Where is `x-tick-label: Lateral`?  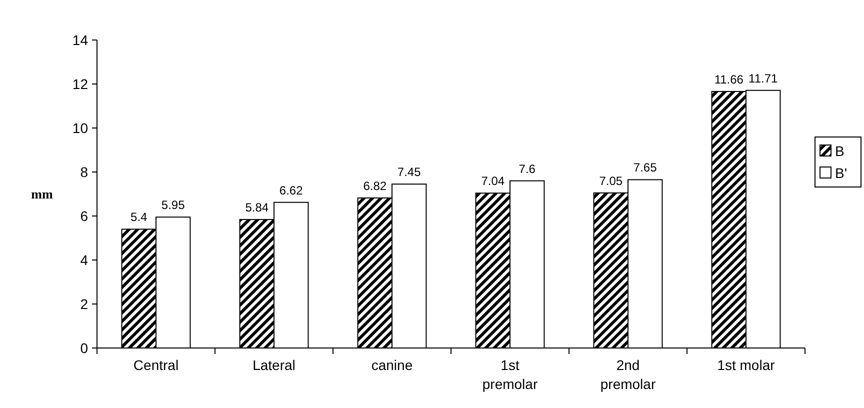
x-tick-label: Lateral is located at coordinates (274, 365).